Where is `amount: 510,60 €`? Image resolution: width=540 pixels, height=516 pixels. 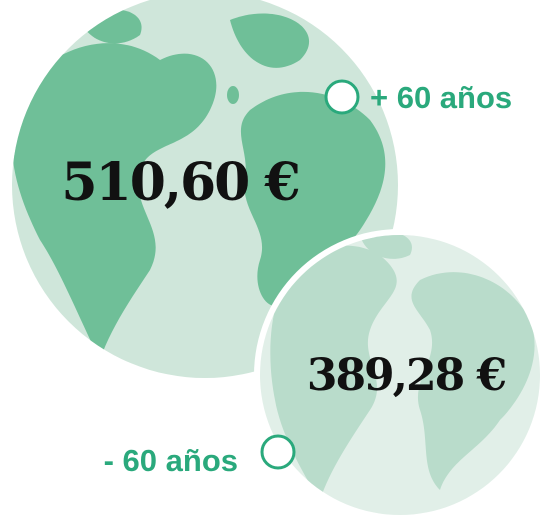
amount: 510,60 € is located at coordinates (179, 182).